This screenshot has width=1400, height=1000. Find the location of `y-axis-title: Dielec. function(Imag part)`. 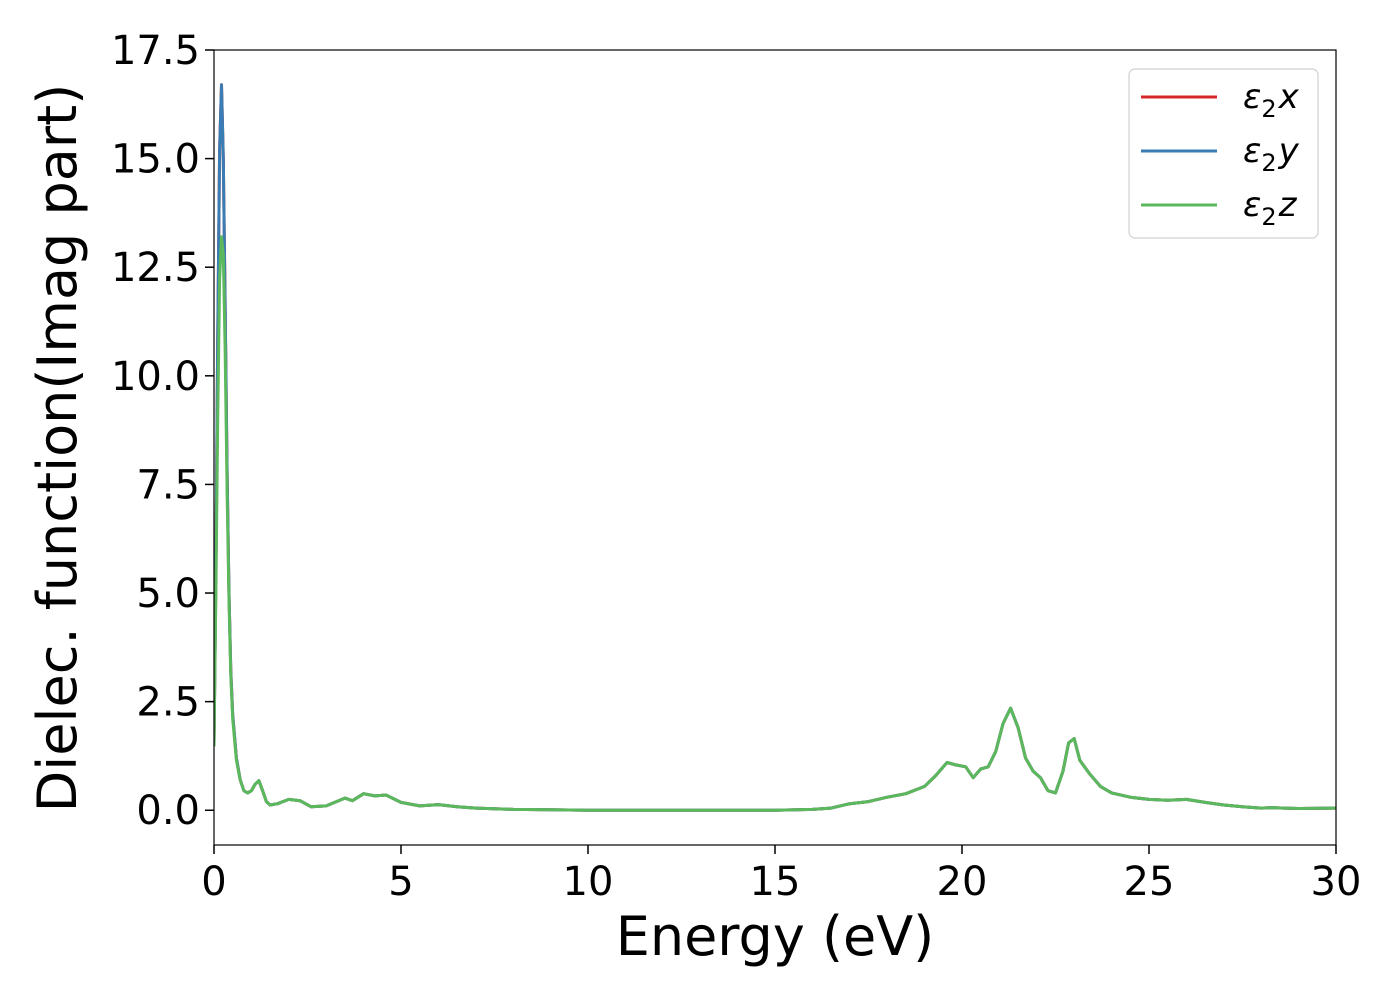

y-axis-title: Dielec. function(Imag part) is located at coordinates (57, 448).